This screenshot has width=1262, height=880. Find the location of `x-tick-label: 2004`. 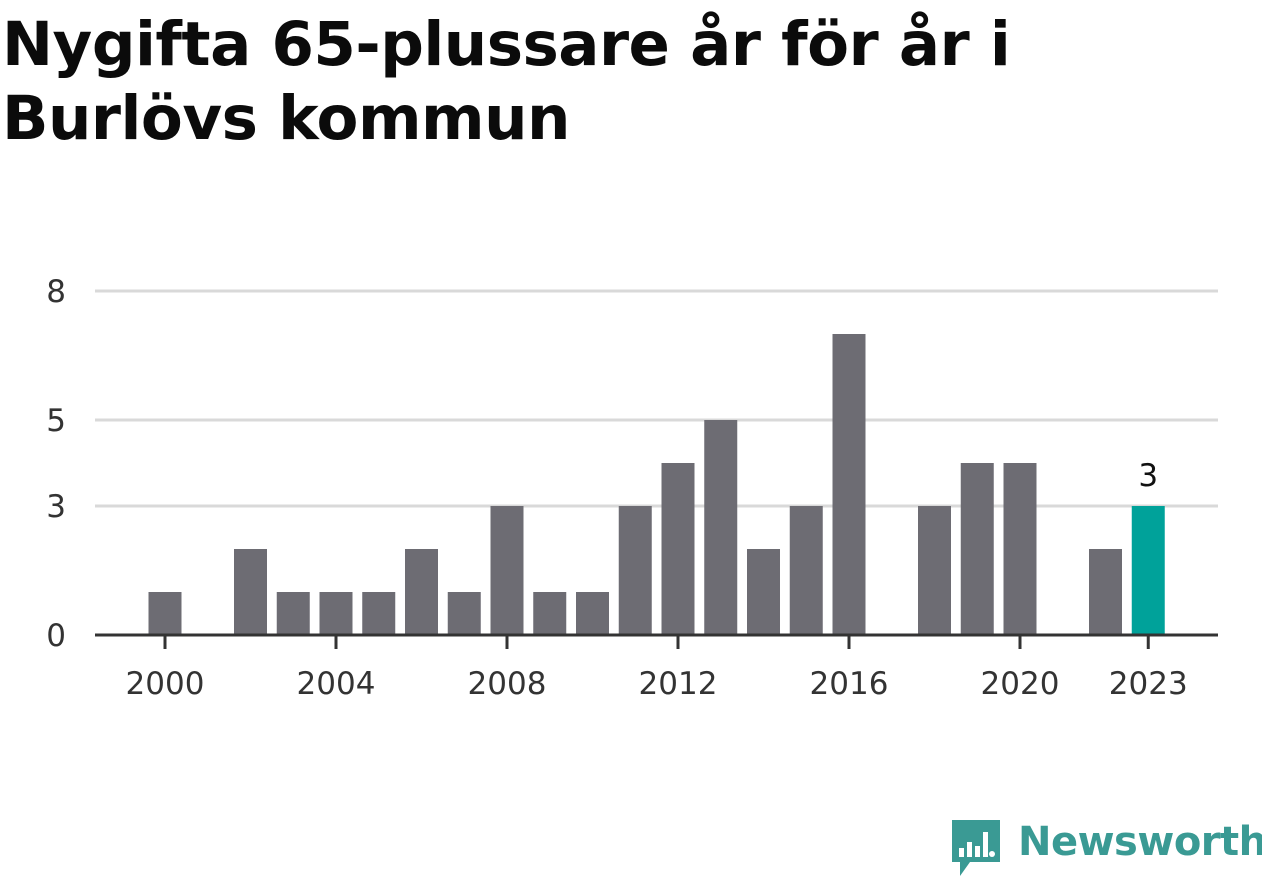

x-tick-label: 2004 is located at coordinates (336, 684).